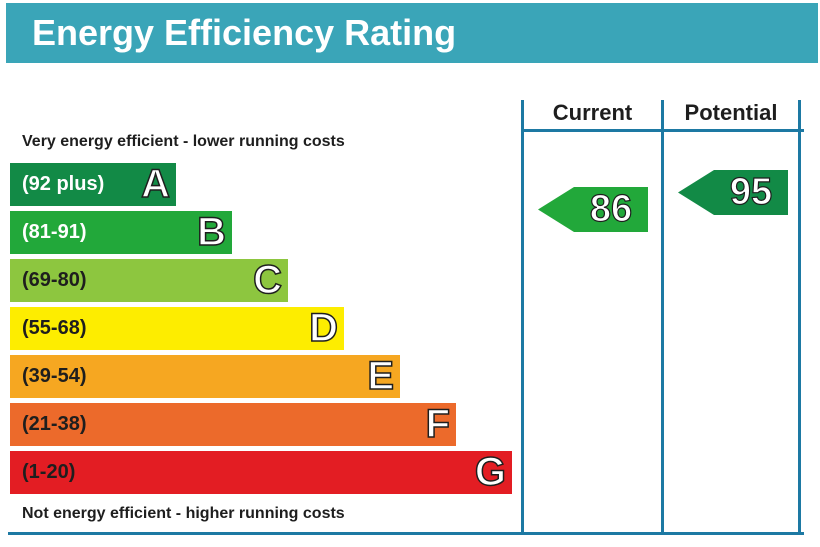 Image resolution: width=820 pixels, height=547 pixels. Describe the element at coordinates (244, 32) in the screenshot. I see `page-title: Energy Efficiency Rating` at that location.